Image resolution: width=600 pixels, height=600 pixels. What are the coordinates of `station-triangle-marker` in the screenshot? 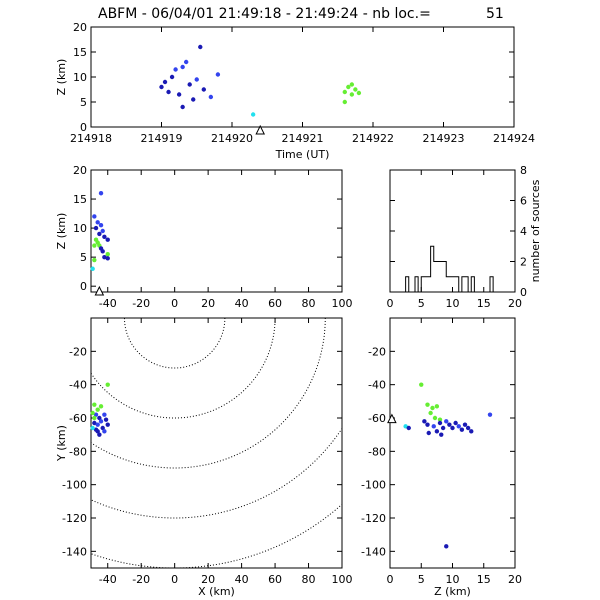 It's located at (260, 129).